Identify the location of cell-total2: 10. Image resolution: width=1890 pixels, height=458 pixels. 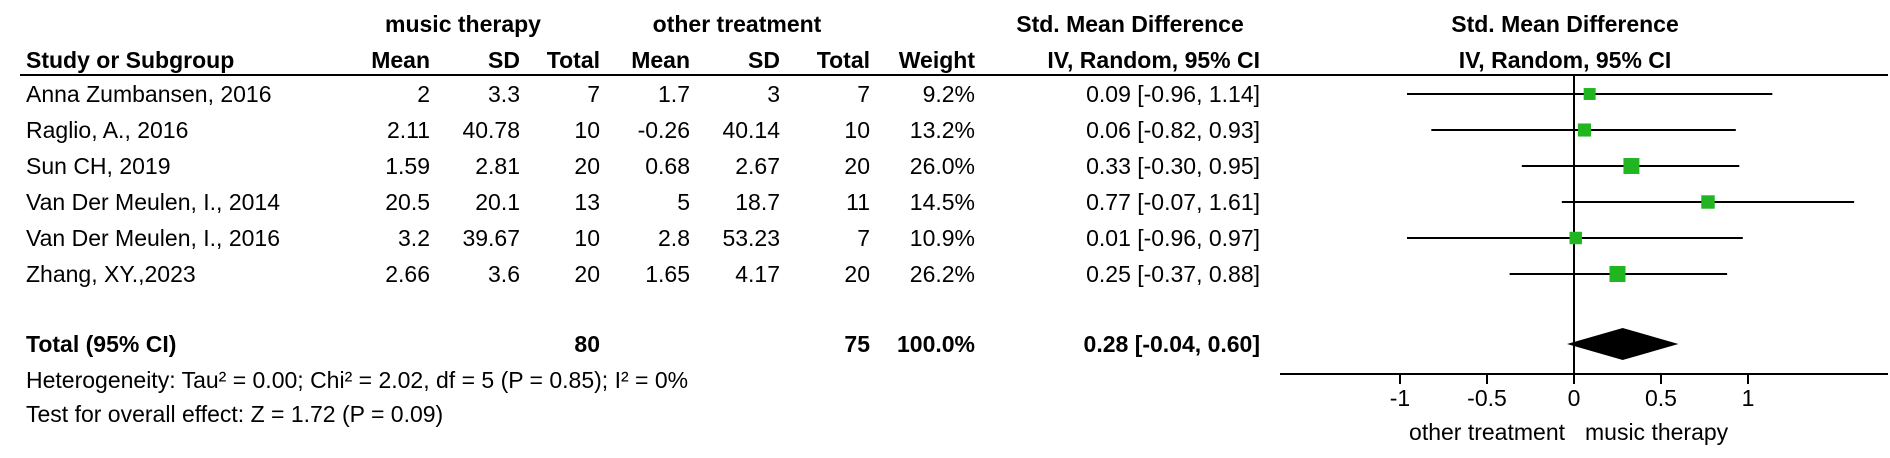
(857, 130).